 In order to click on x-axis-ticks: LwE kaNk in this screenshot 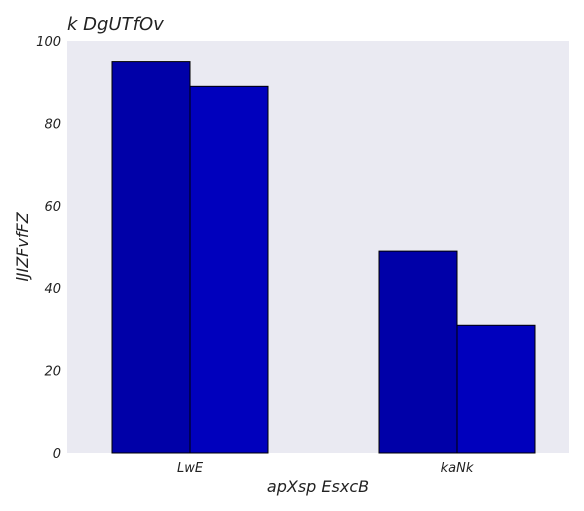, I will do `click(325, 468)`.